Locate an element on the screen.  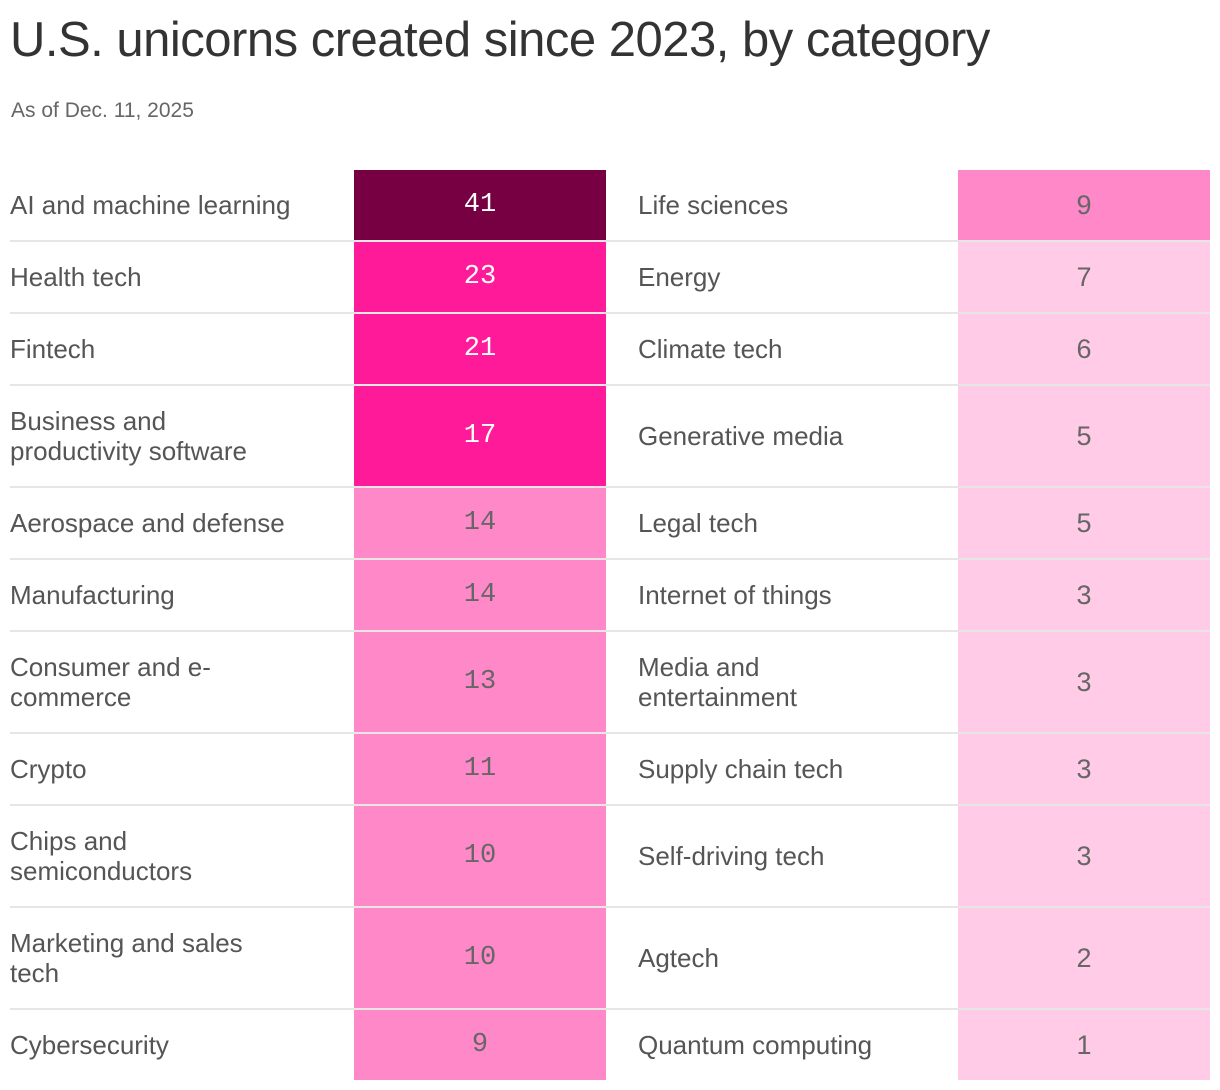
value-cell: 7 is located at coordinates (1084, 277).